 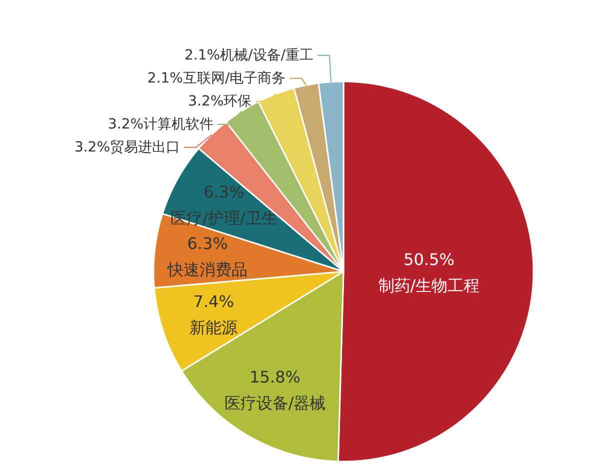 I want to click on slice-label: 2.1%机械/设备/重工, so click(x=249, y=55).